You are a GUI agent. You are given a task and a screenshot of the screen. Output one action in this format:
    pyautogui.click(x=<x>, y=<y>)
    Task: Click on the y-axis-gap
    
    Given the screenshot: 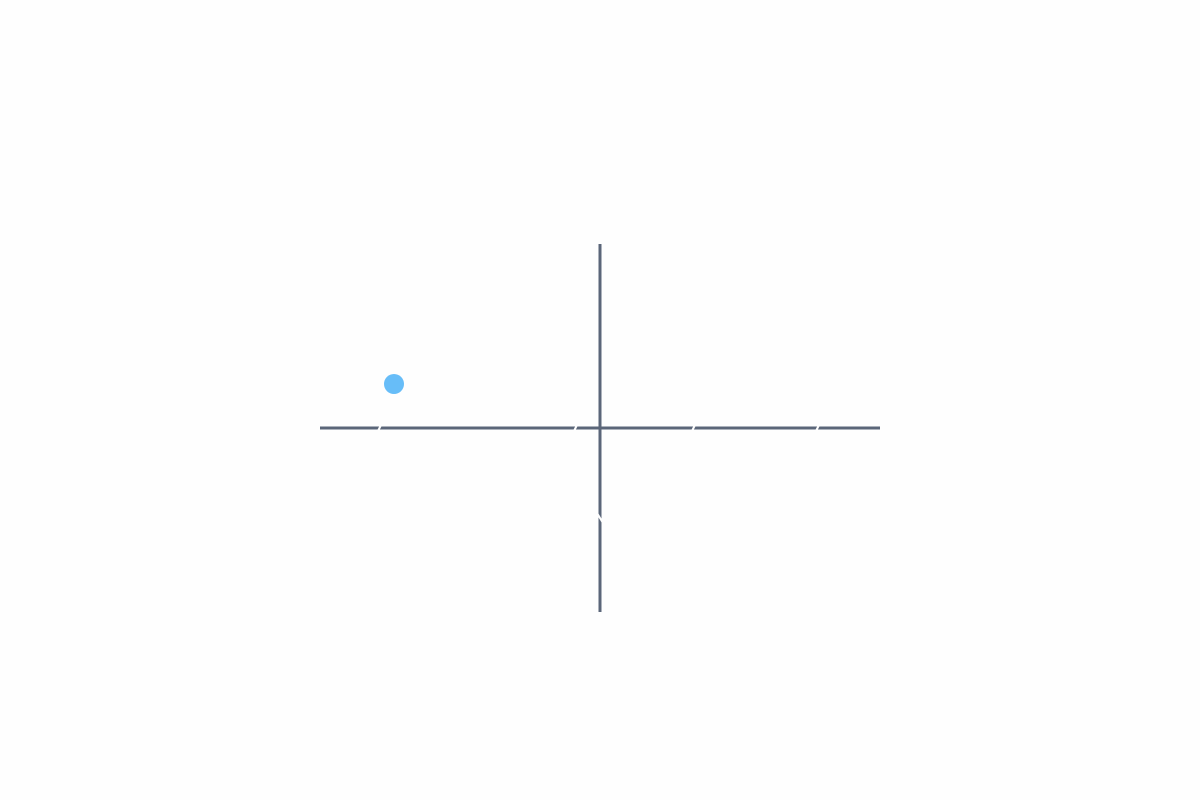 What is the action you would take?
    pyautogui.click(x=600, y=518)
    